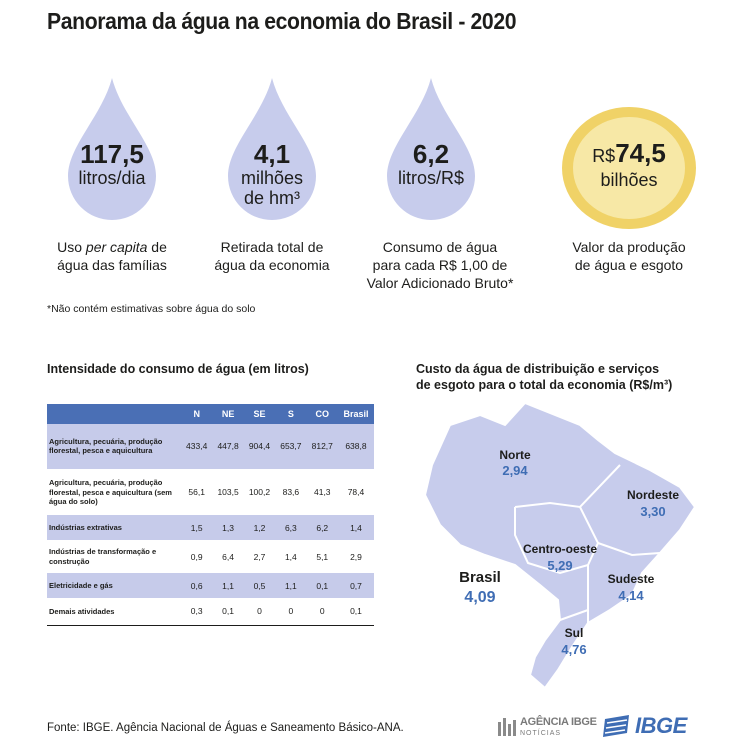  Describe the element at coordinates (259, 527) in the screenshot. I see `table-cell: 1,2` at that location.